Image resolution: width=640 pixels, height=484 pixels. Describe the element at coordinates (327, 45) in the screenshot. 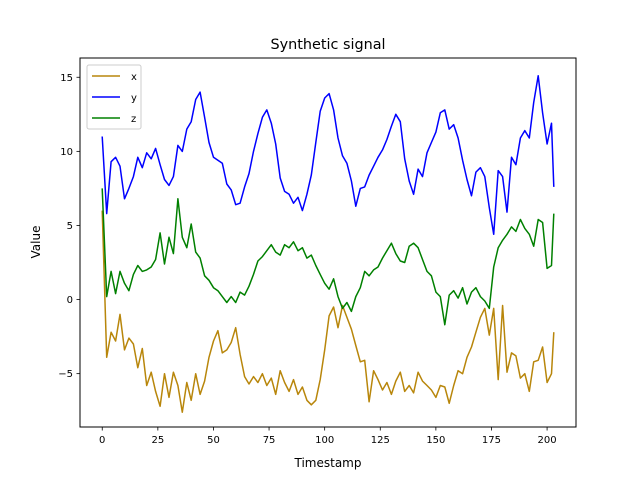

I see `chart-title: Synthetic signal` at that location.